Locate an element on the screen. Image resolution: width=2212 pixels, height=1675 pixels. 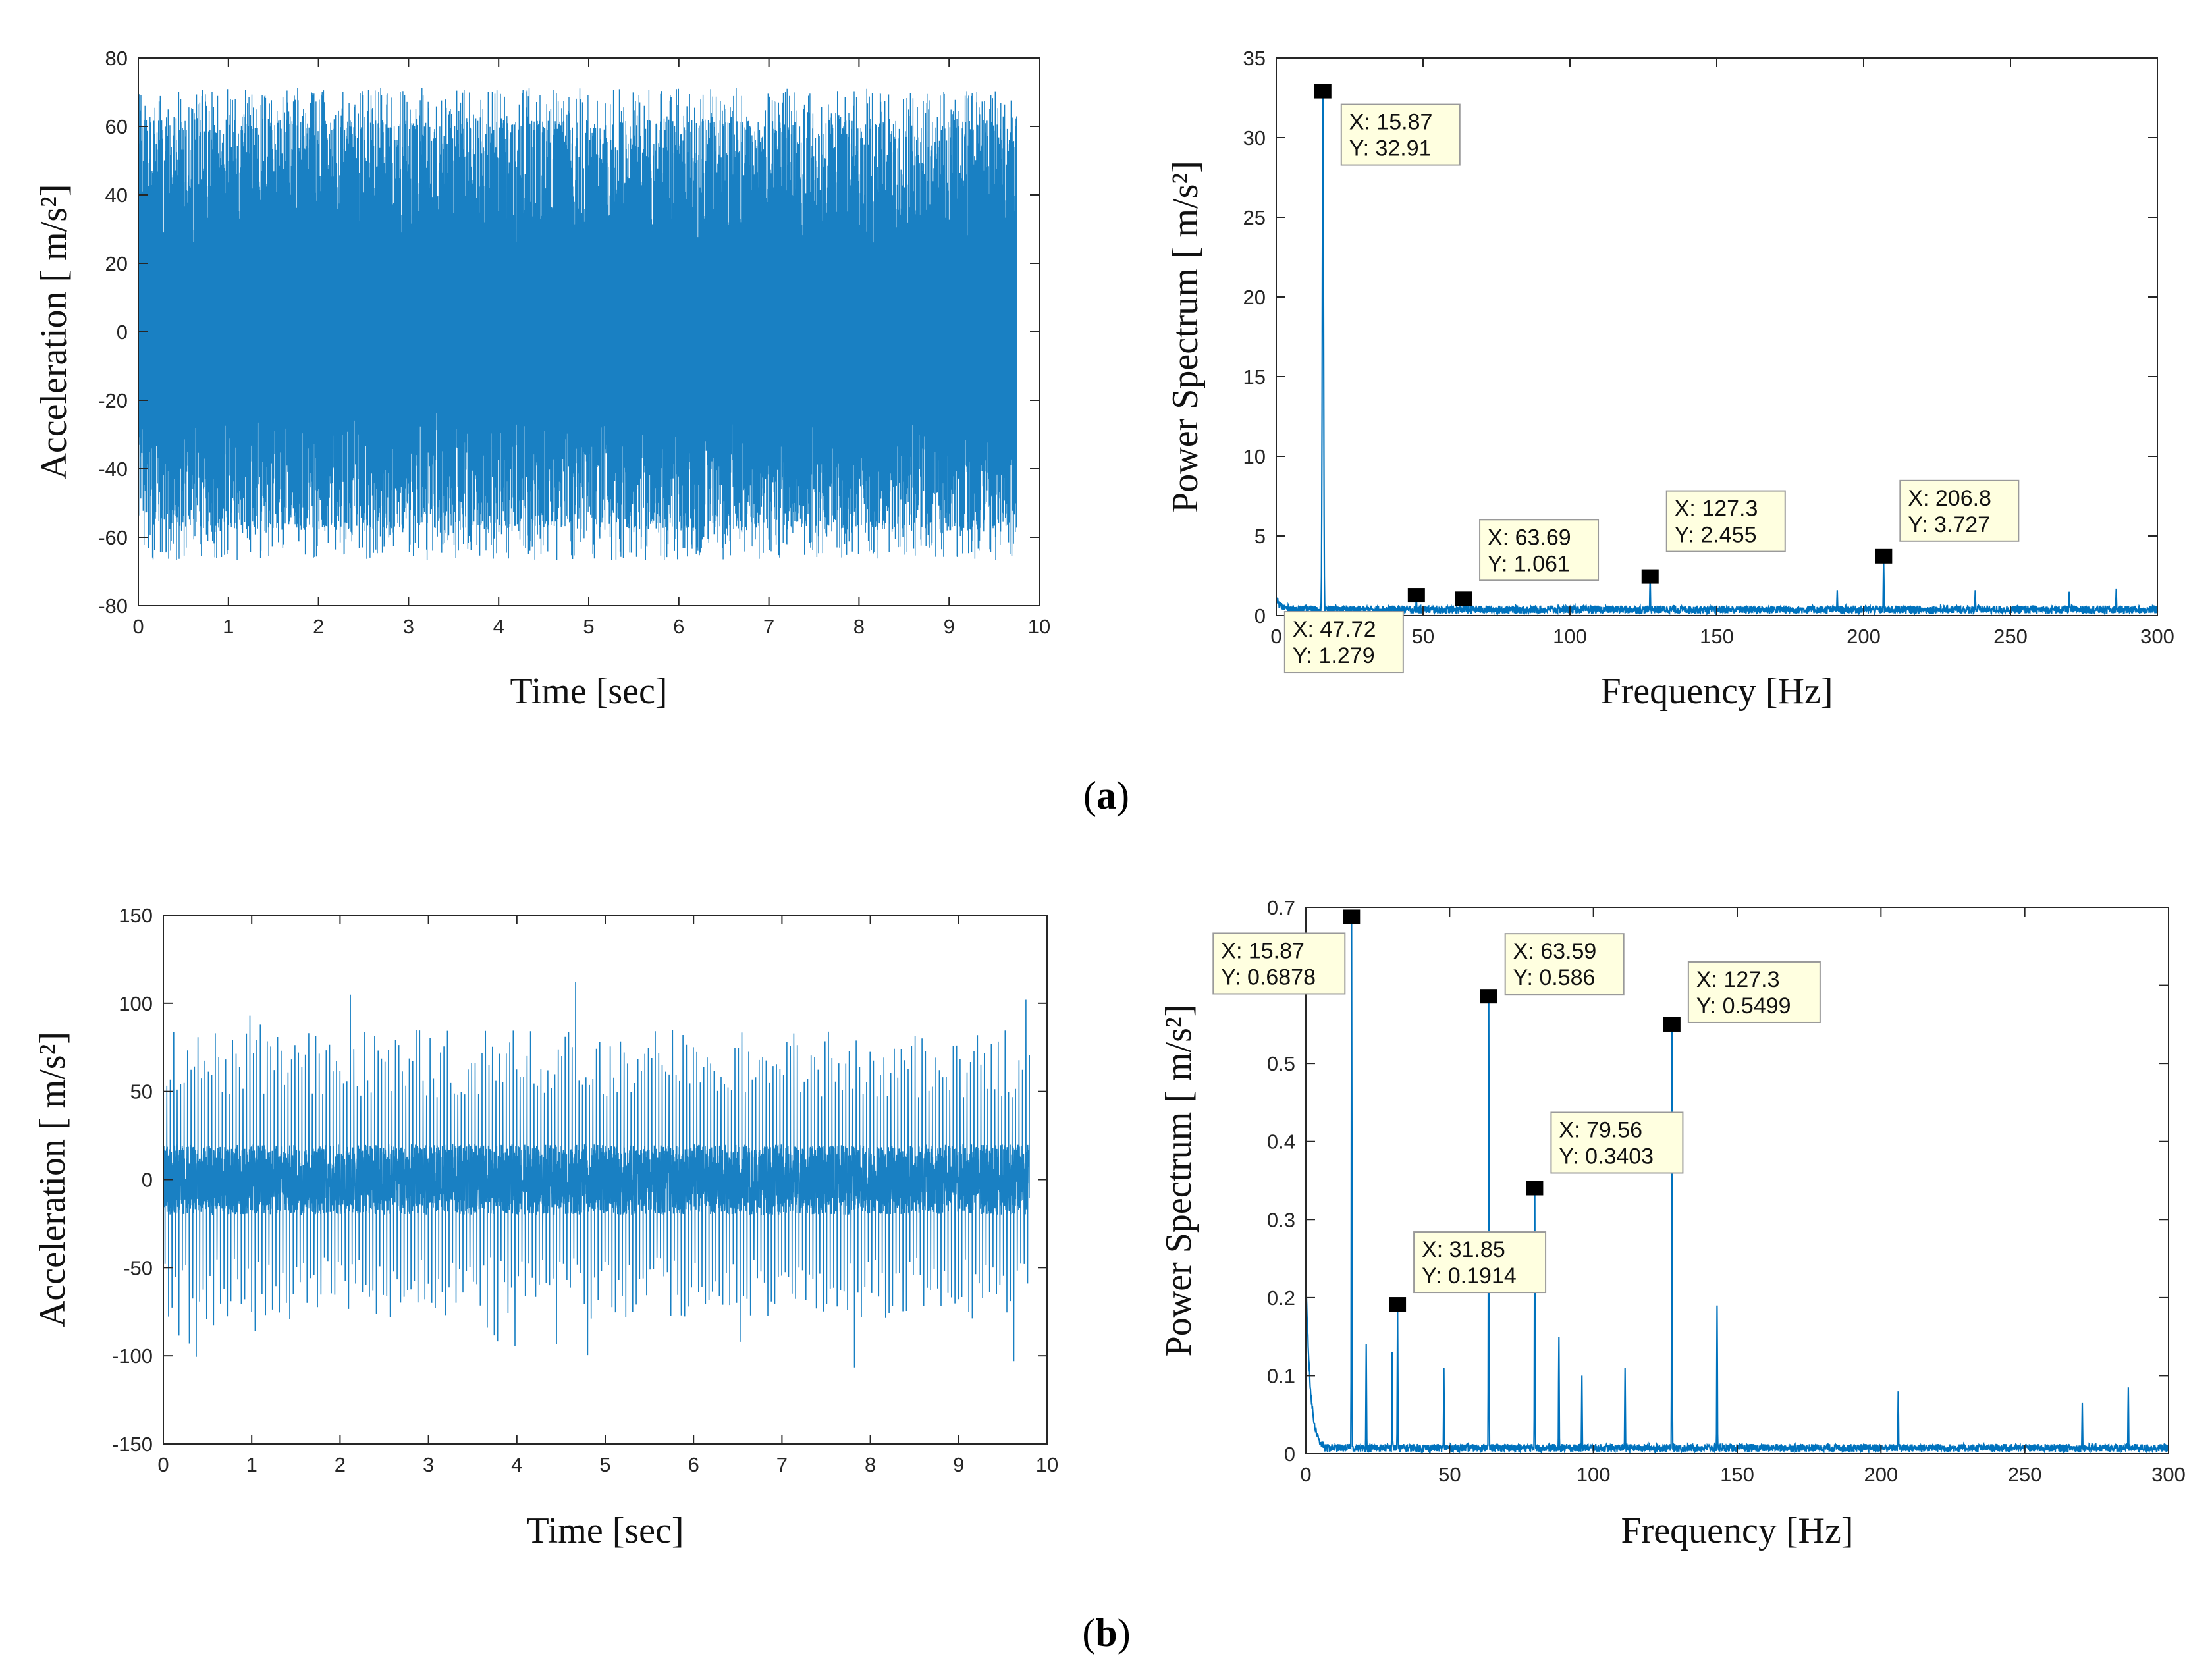
datatip: X: 63.69Y: 1.061 is located at coordinates (1540, 550).